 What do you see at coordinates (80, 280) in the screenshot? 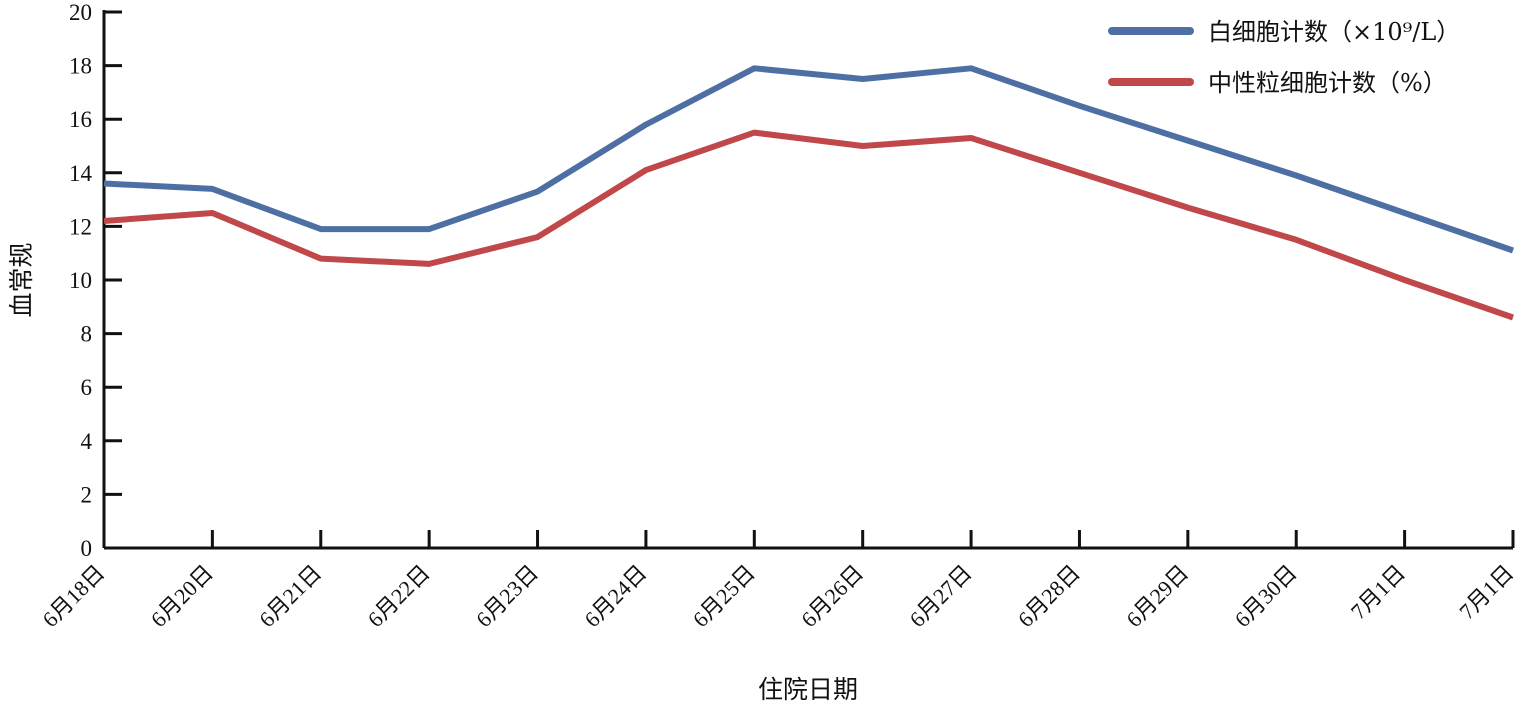
I see `y-tick-label: 10` at bounding box center [80, 280].